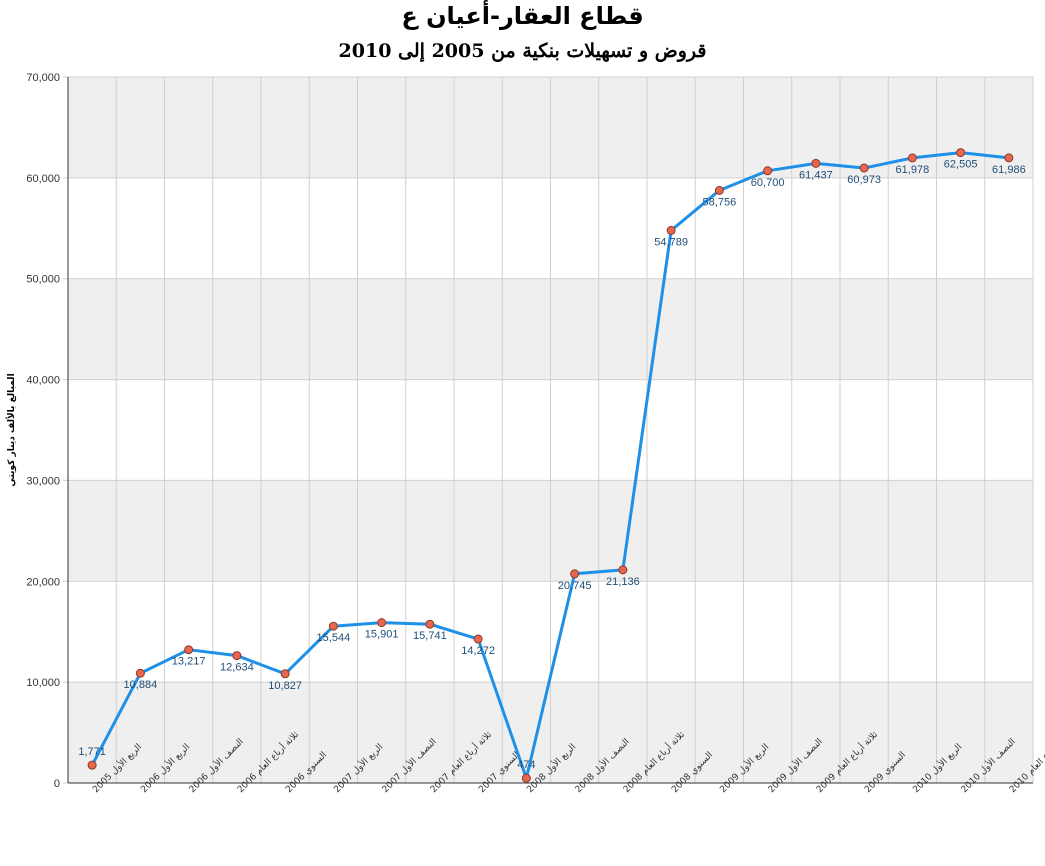 This screenshot has height=866, width=1045. What do you see at coordinates (913, 170) in the screenshot?
I see `data-label: 61,978` at bounding box center [913, 170].